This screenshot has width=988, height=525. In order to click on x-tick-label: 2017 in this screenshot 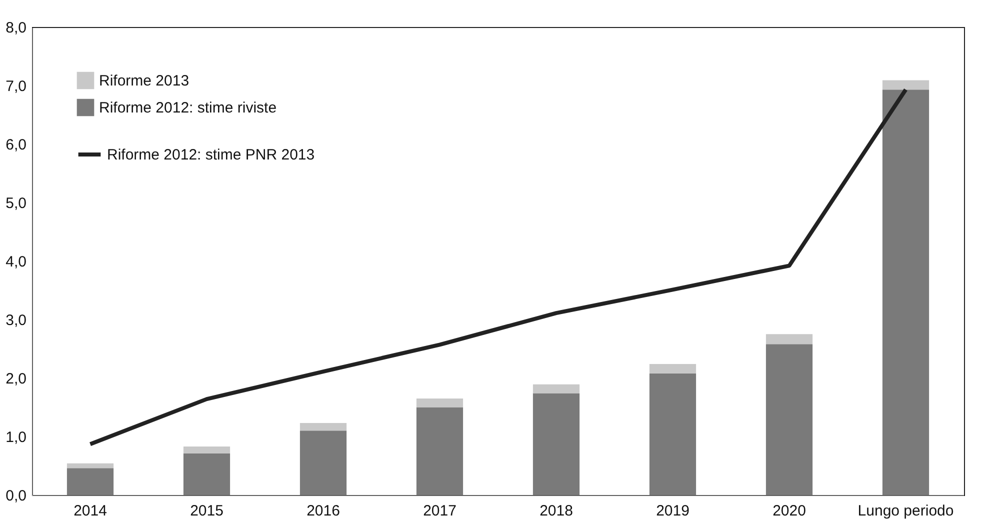, I will do `click(439, 511)`.